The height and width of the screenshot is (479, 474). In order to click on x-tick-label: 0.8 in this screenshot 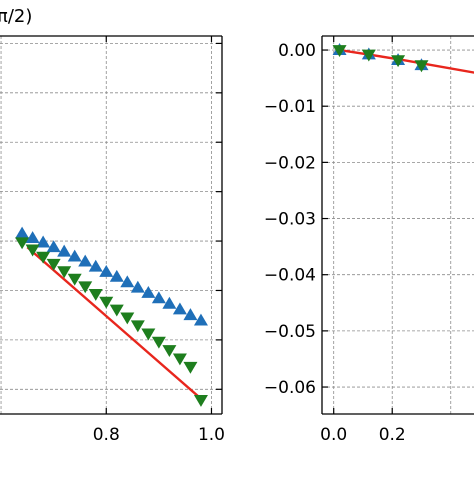, I will do `click(106, 435)`.